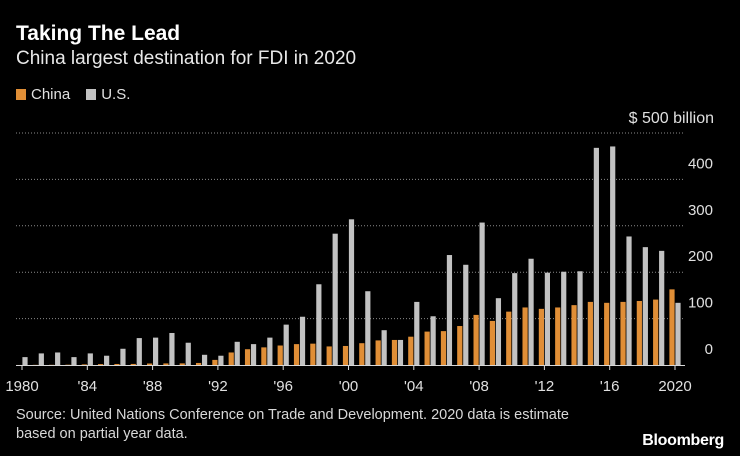 This screenshot has width=740, height=456. I want to click on chart-title: Taking The Lead, so click(98, 33).